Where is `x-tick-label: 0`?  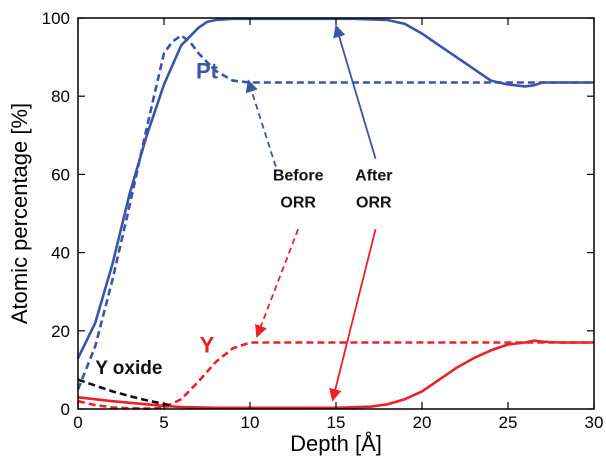
x-tick-label: 0 is located at coordinates (77, 422).